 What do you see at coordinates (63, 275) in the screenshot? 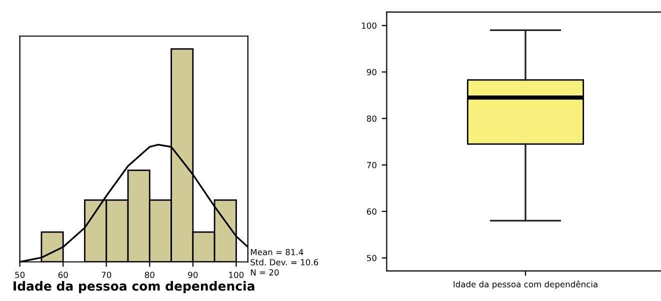
I see `x-tick-label: 60` at bounding box center [63, 275].